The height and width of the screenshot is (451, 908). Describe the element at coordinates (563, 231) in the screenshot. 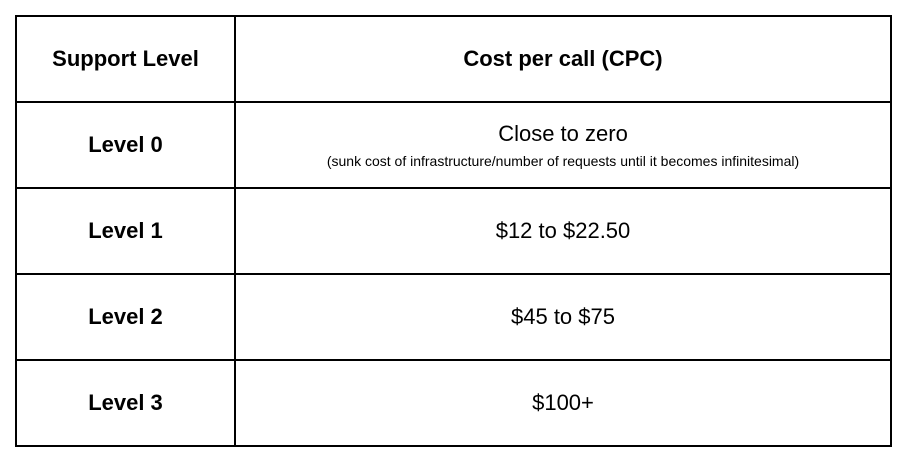

I see `cost-cell: $12 to $22.50` at that location.